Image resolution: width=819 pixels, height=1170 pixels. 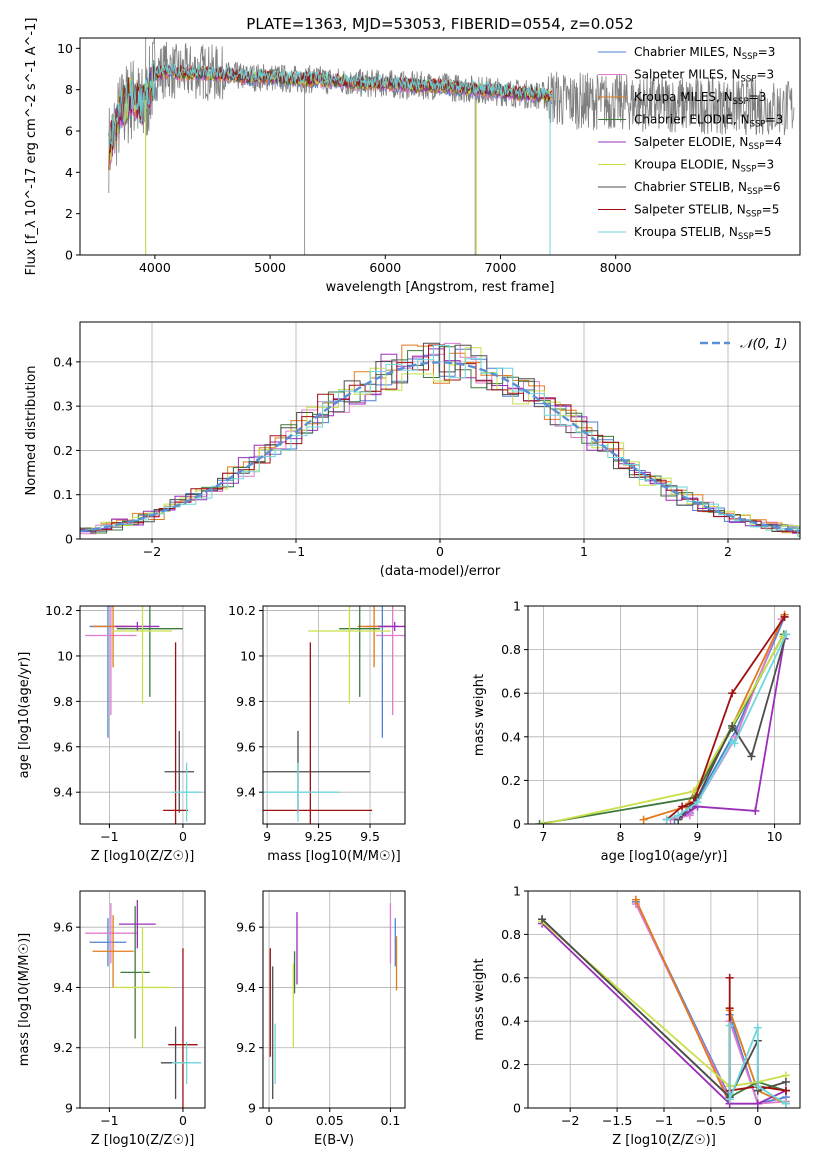 What do you see at coordinates (616, 267) in the screenshot?
I see `x-tick-label: 8000` at bounding box center [616, 267].